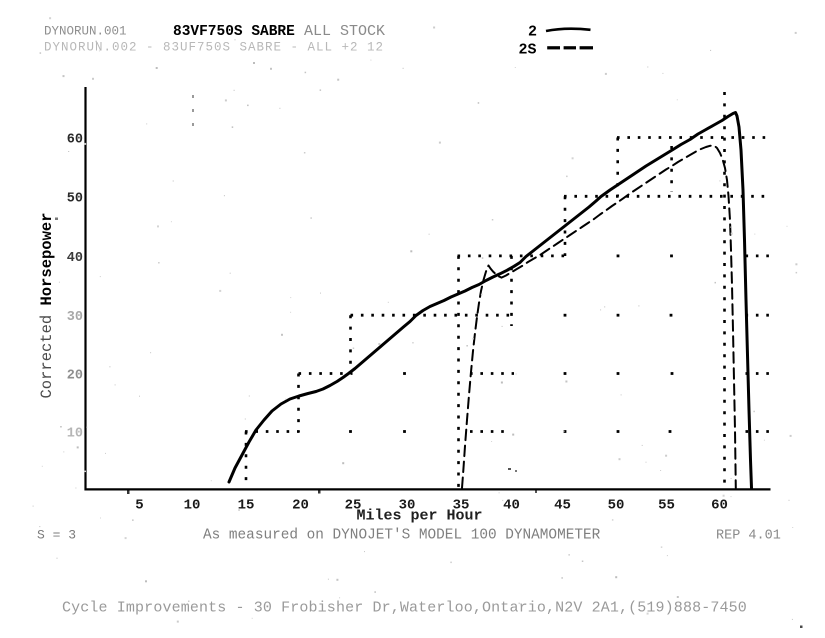  I want to click on svg-text: 2, so click(532, 32).